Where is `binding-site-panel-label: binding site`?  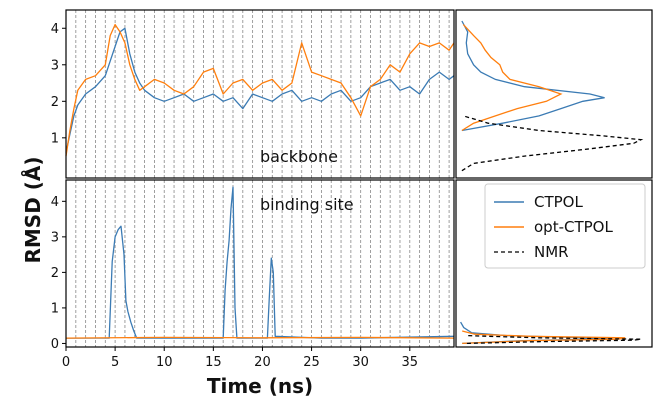
binding-site-panel-label: binding site is located at coordinates (307, 204).